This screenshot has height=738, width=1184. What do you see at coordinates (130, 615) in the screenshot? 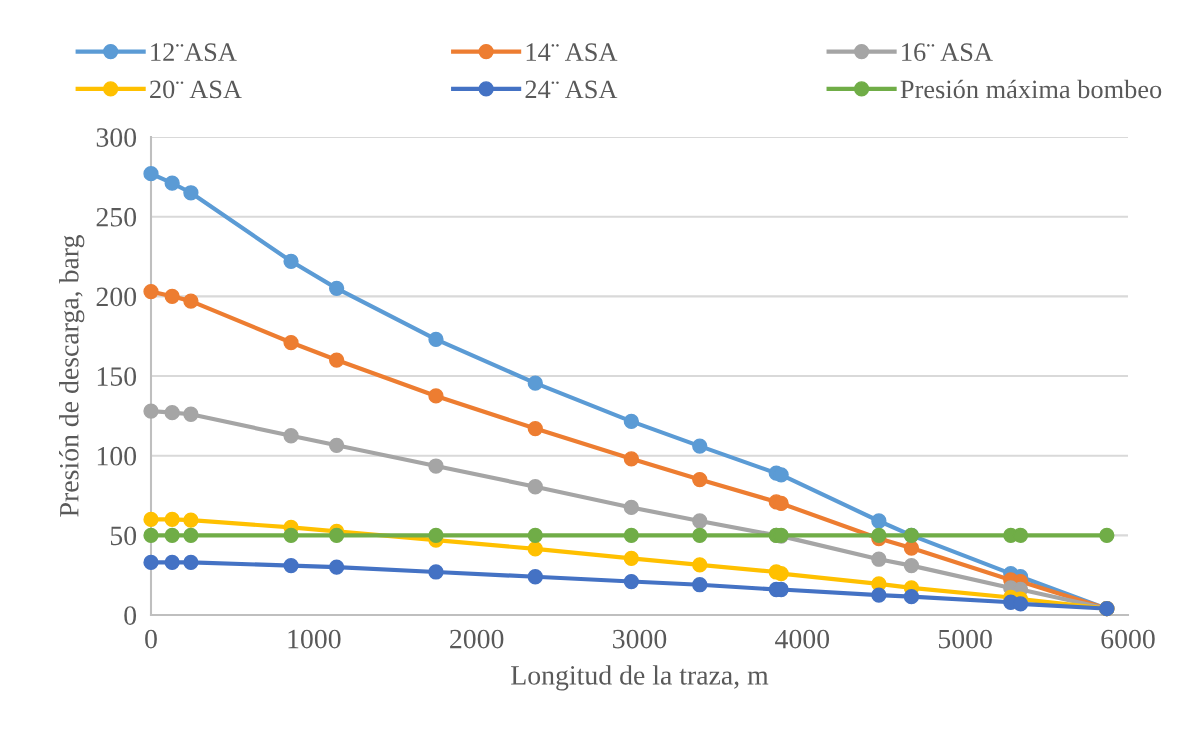
I see `y-tick-label: 0` at bounding box center [130, 615].